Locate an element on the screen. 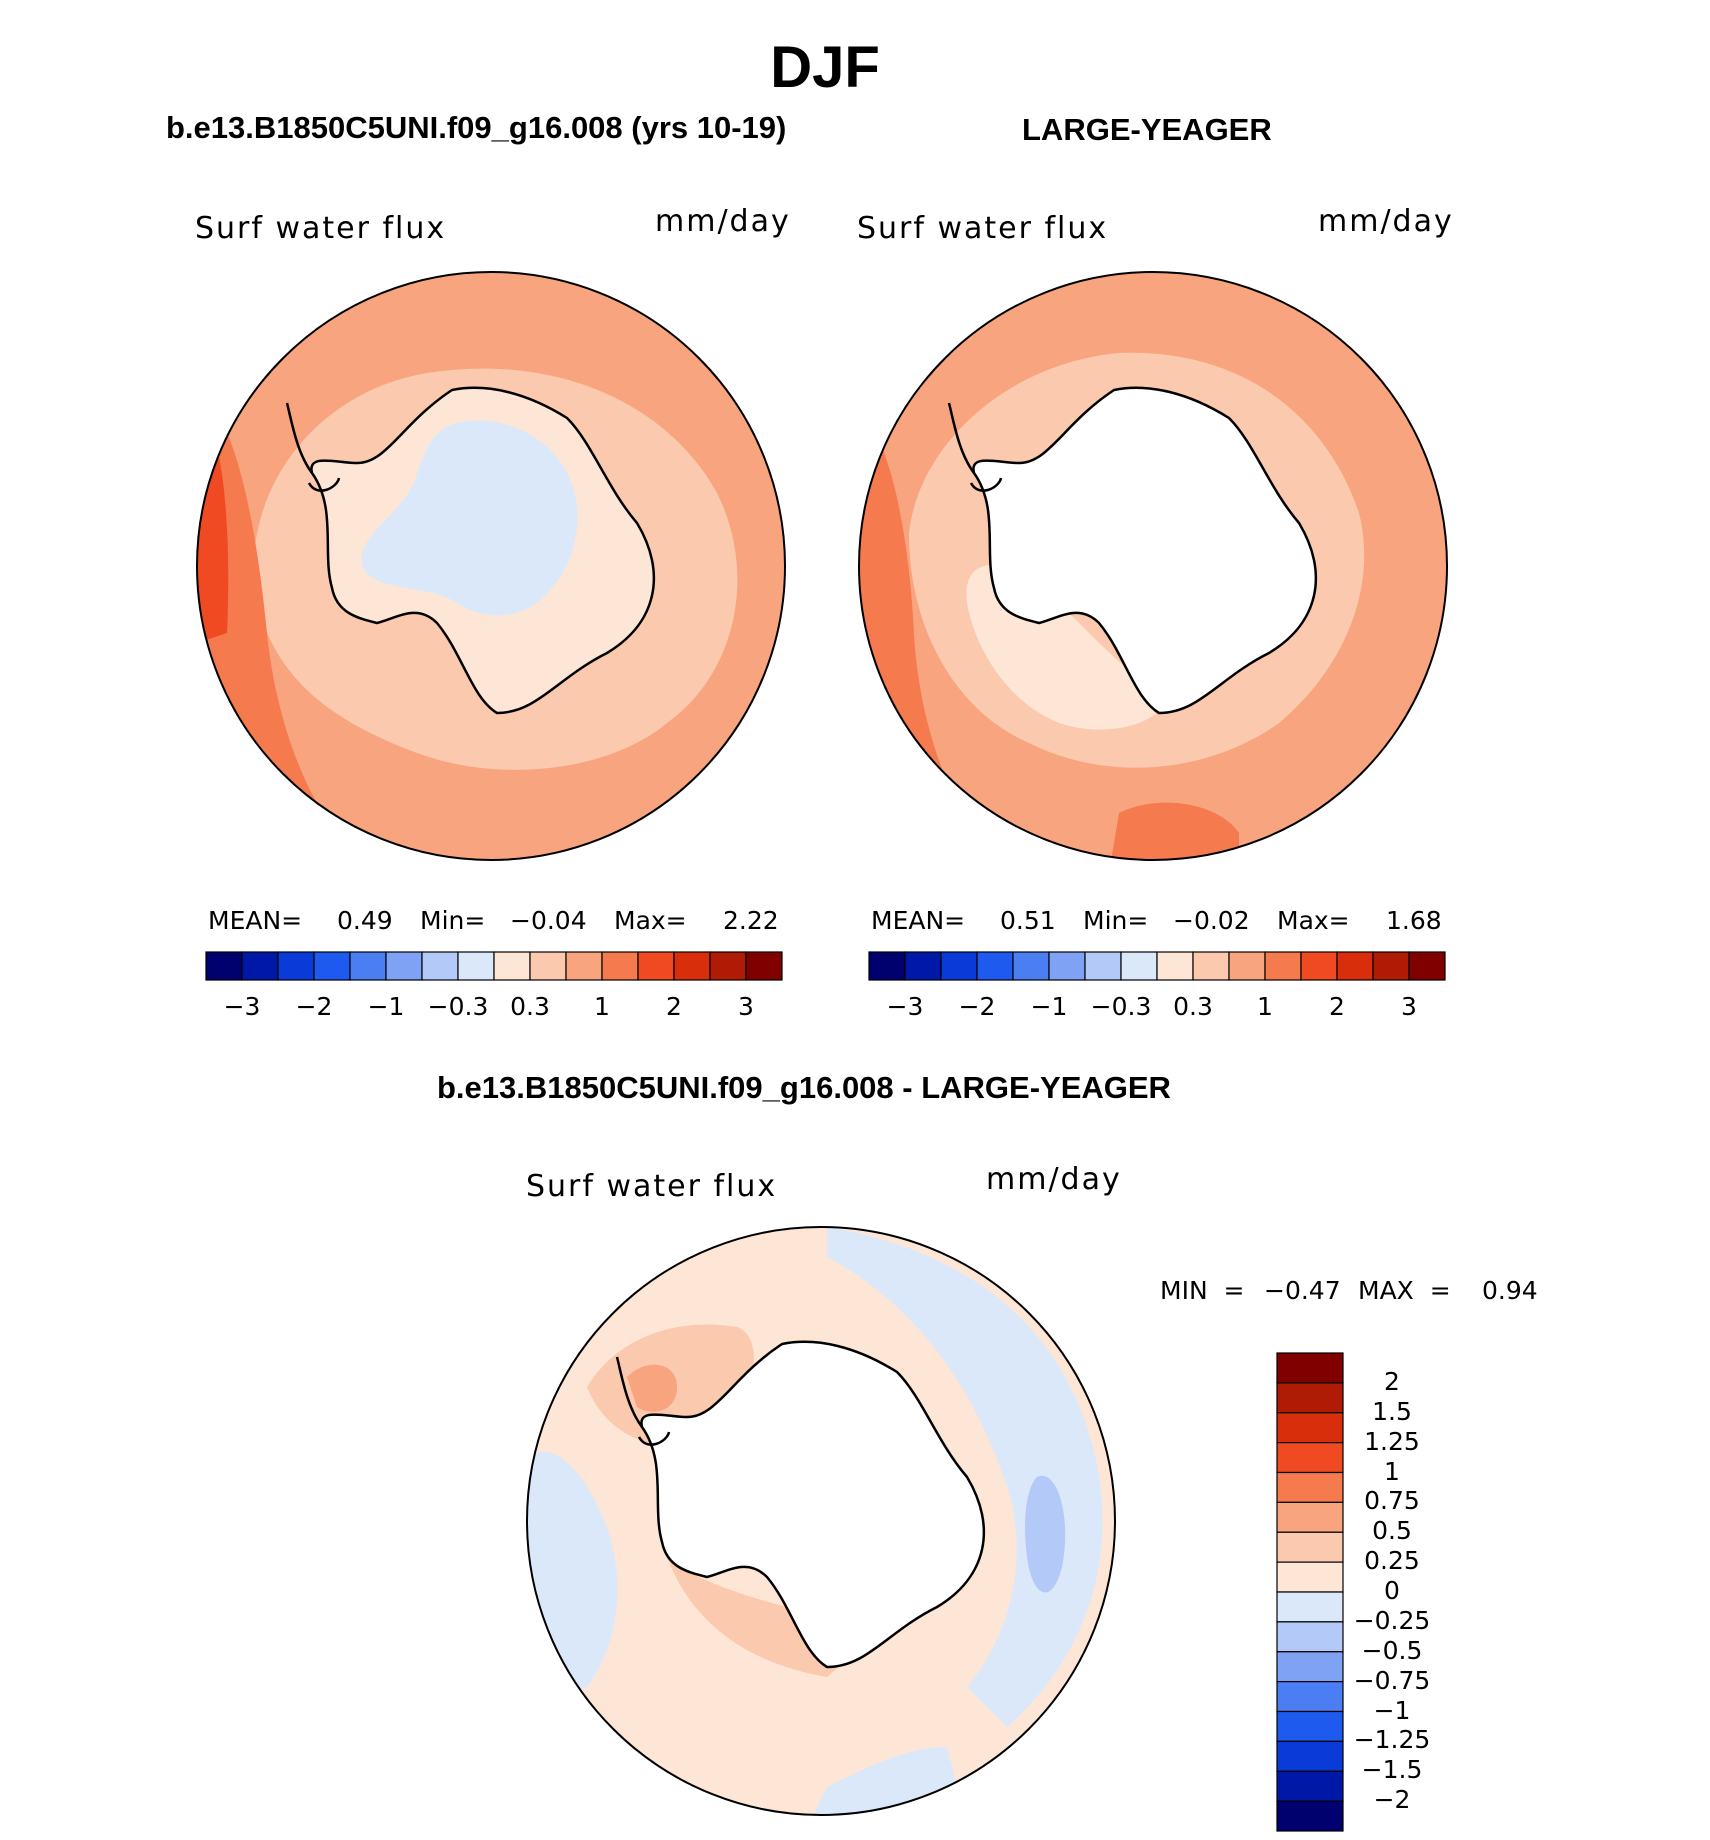 This screenshot has height=1840, width=1710. colorbar-right is located at coordinates (1157, 966).